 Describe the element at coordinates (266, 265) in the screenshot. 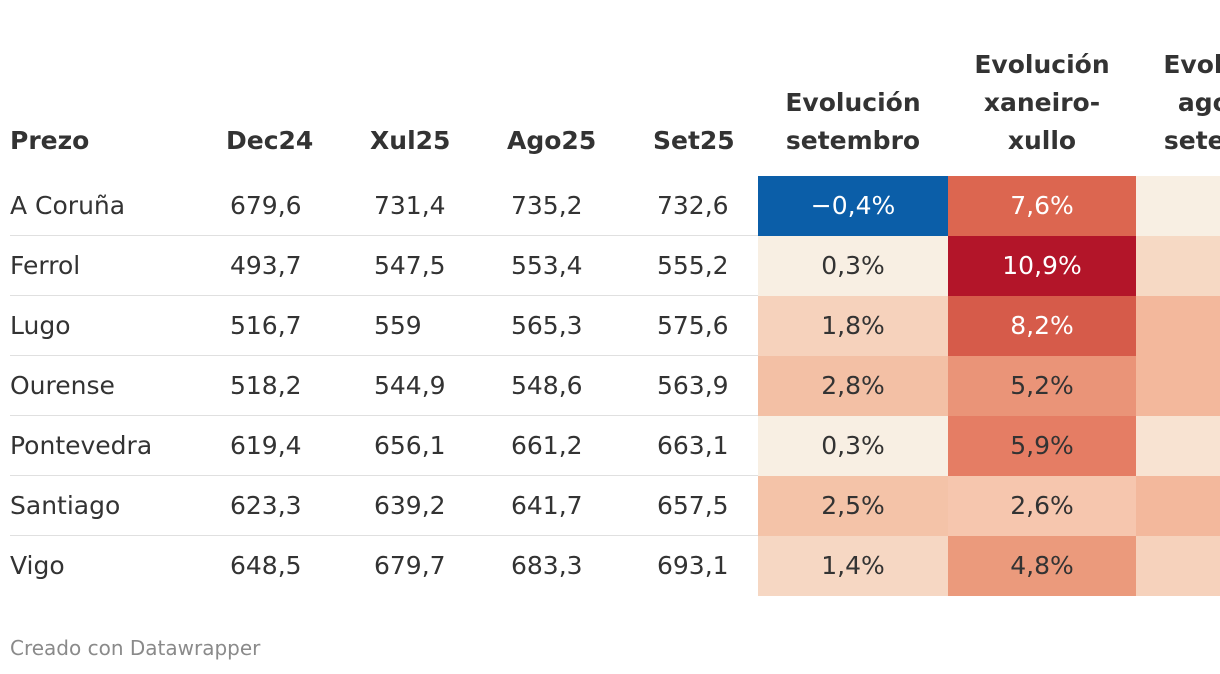

I see `table-cell: 493,7` at that location.